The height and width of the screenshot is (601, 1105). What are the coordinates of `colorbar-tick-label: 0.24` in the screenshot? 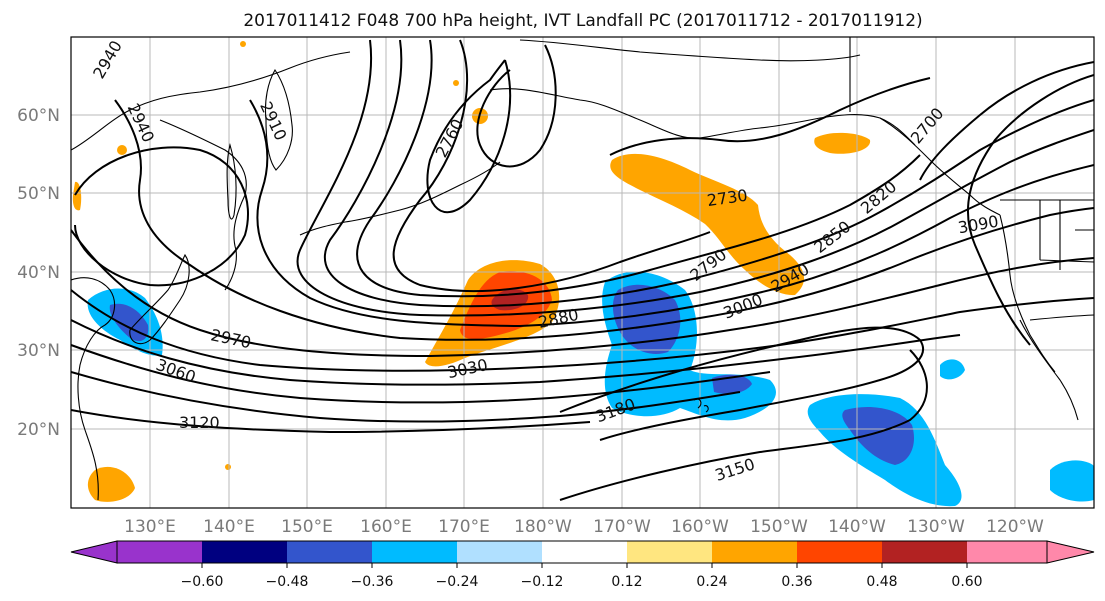 It's located at (711, 582).